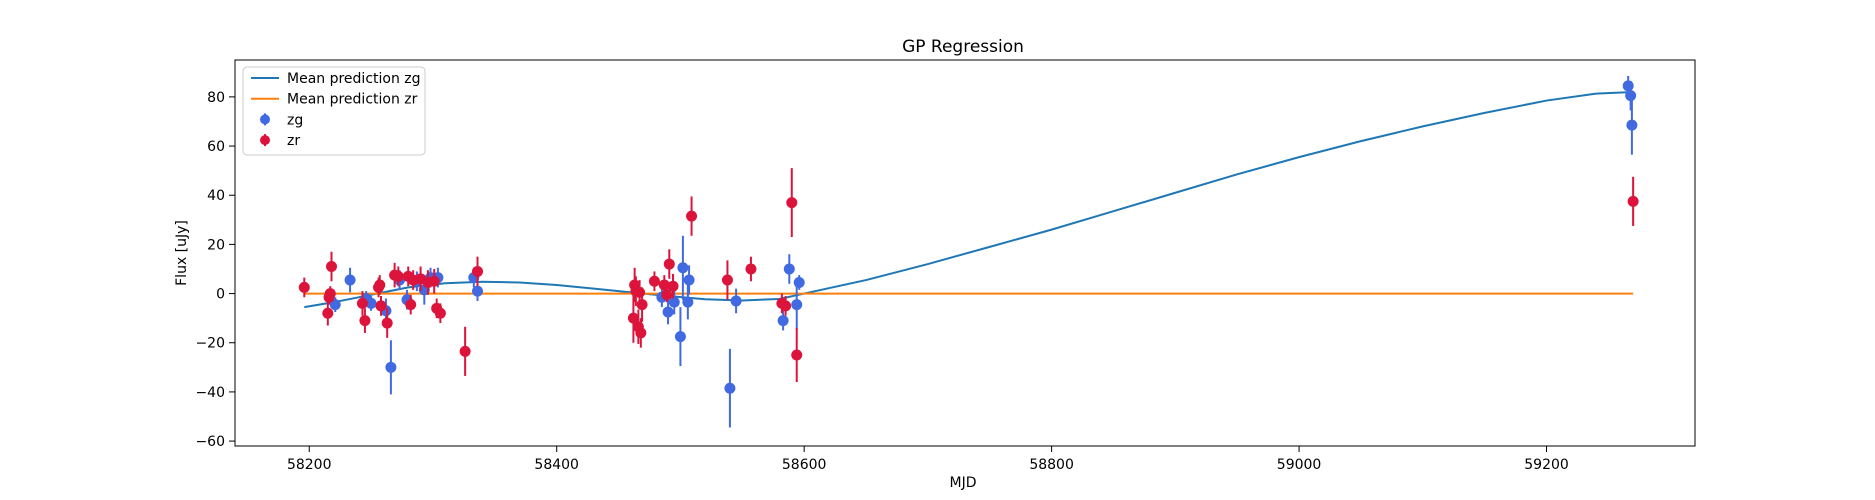  I want to click on legend-item-mean-prediction-zg: Mean prediction zg, so click(336, 79).